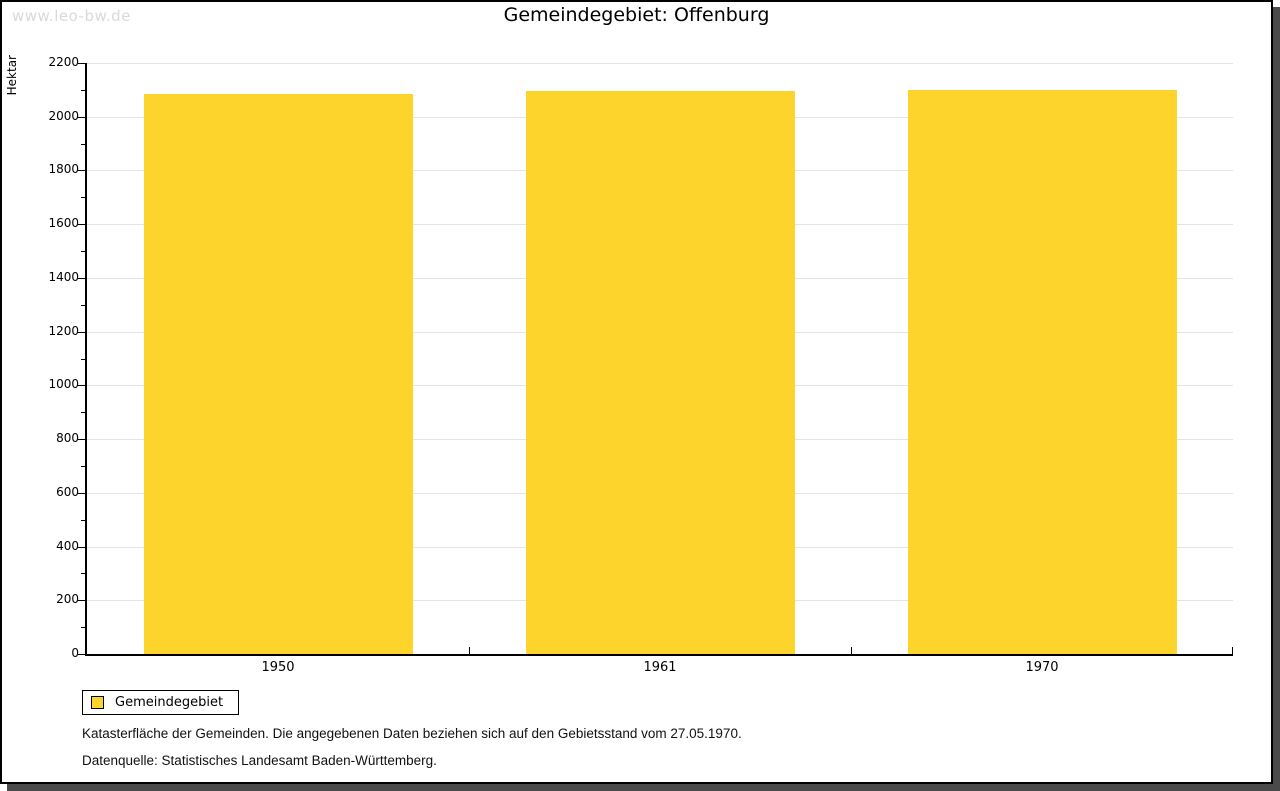 This screenshot has height=791, width=1280. Describe the element at coordinates (67, 492) in the screenshot. I see `y-tick-label-600: 600` at that location.